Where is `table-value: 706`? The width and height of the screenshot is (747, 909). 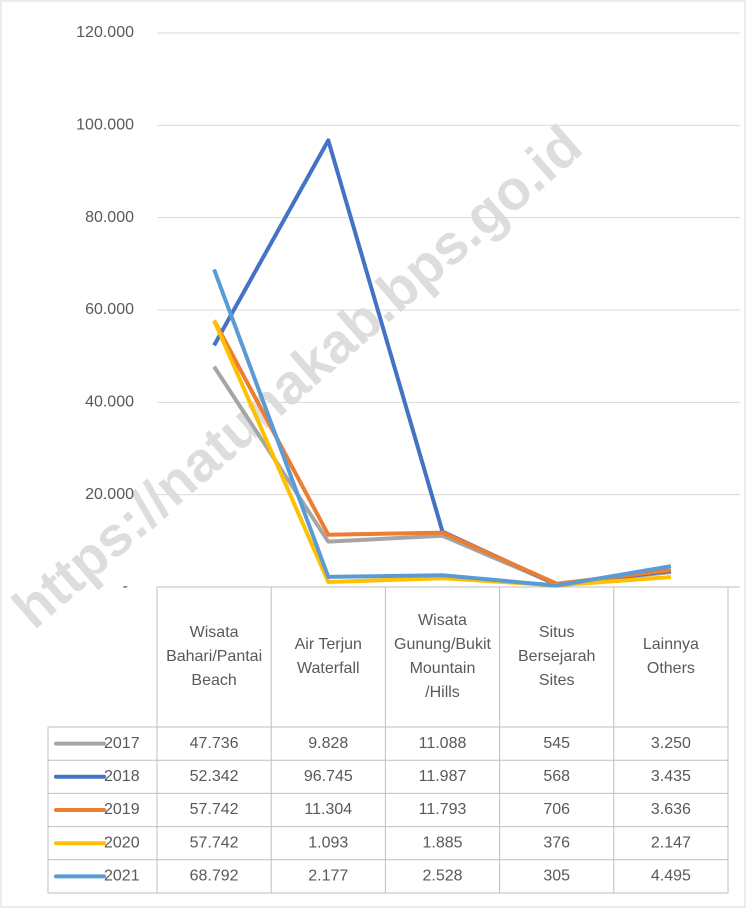
table-value: 706 is located at coordinates (556, 809).